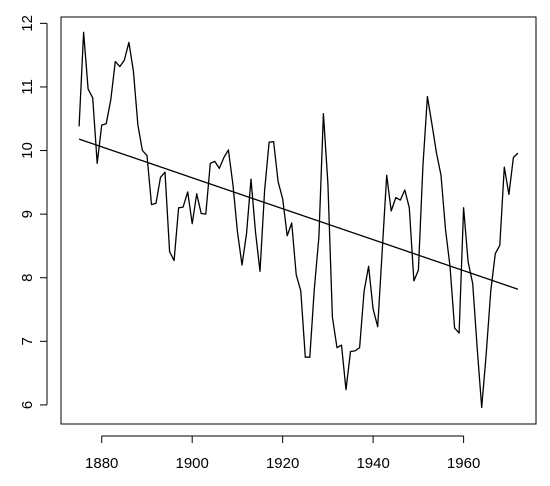  Describe the element at coordinates (282, 463) in the screenshot. I see `x-tick-label-1920: 1920` at that location.